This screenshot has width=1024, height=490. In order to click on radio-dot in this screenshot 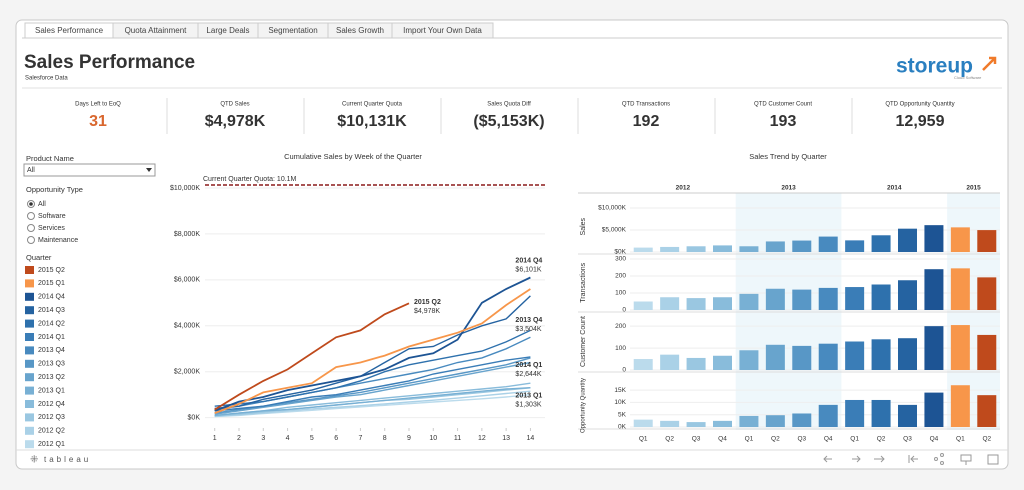, I will do `click(31, 204)`.